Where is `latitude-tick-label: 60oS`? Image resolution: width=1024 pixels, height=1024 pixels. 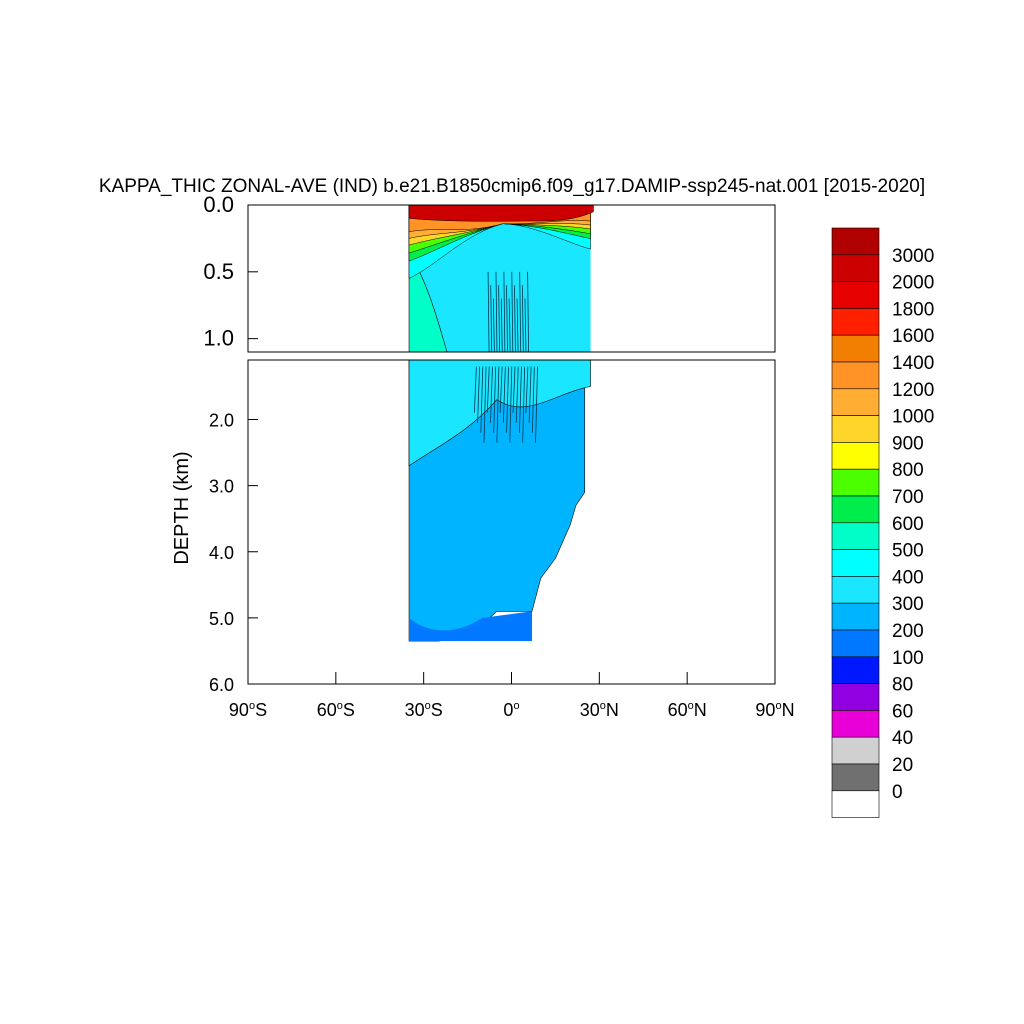 latitude-tick-label: 60oS is located at coordinates (336, 710).